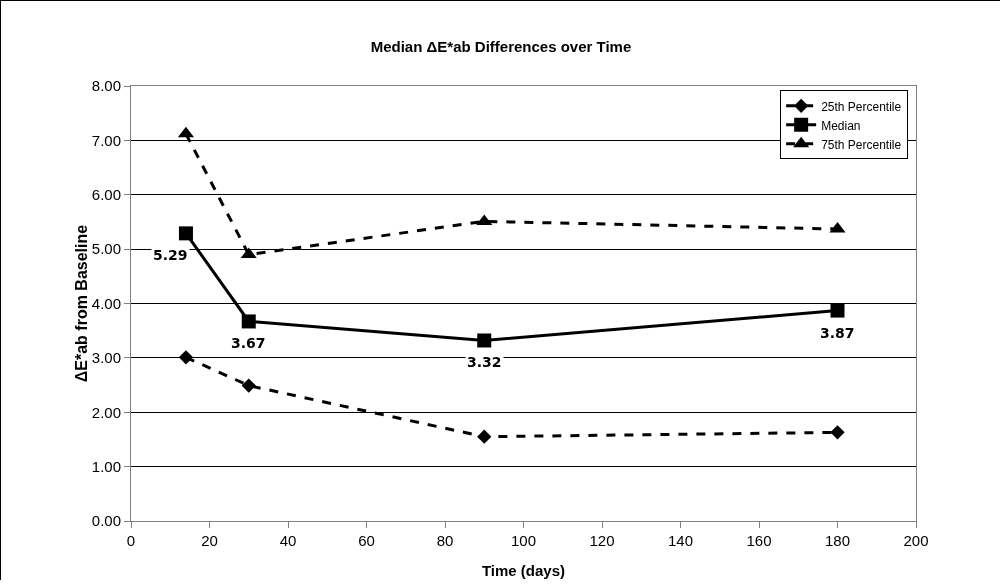 This screenshot has height=585, width=1005. I want to click on y-axis-title: ΔE*ab from Baseline, so click(81, 303).